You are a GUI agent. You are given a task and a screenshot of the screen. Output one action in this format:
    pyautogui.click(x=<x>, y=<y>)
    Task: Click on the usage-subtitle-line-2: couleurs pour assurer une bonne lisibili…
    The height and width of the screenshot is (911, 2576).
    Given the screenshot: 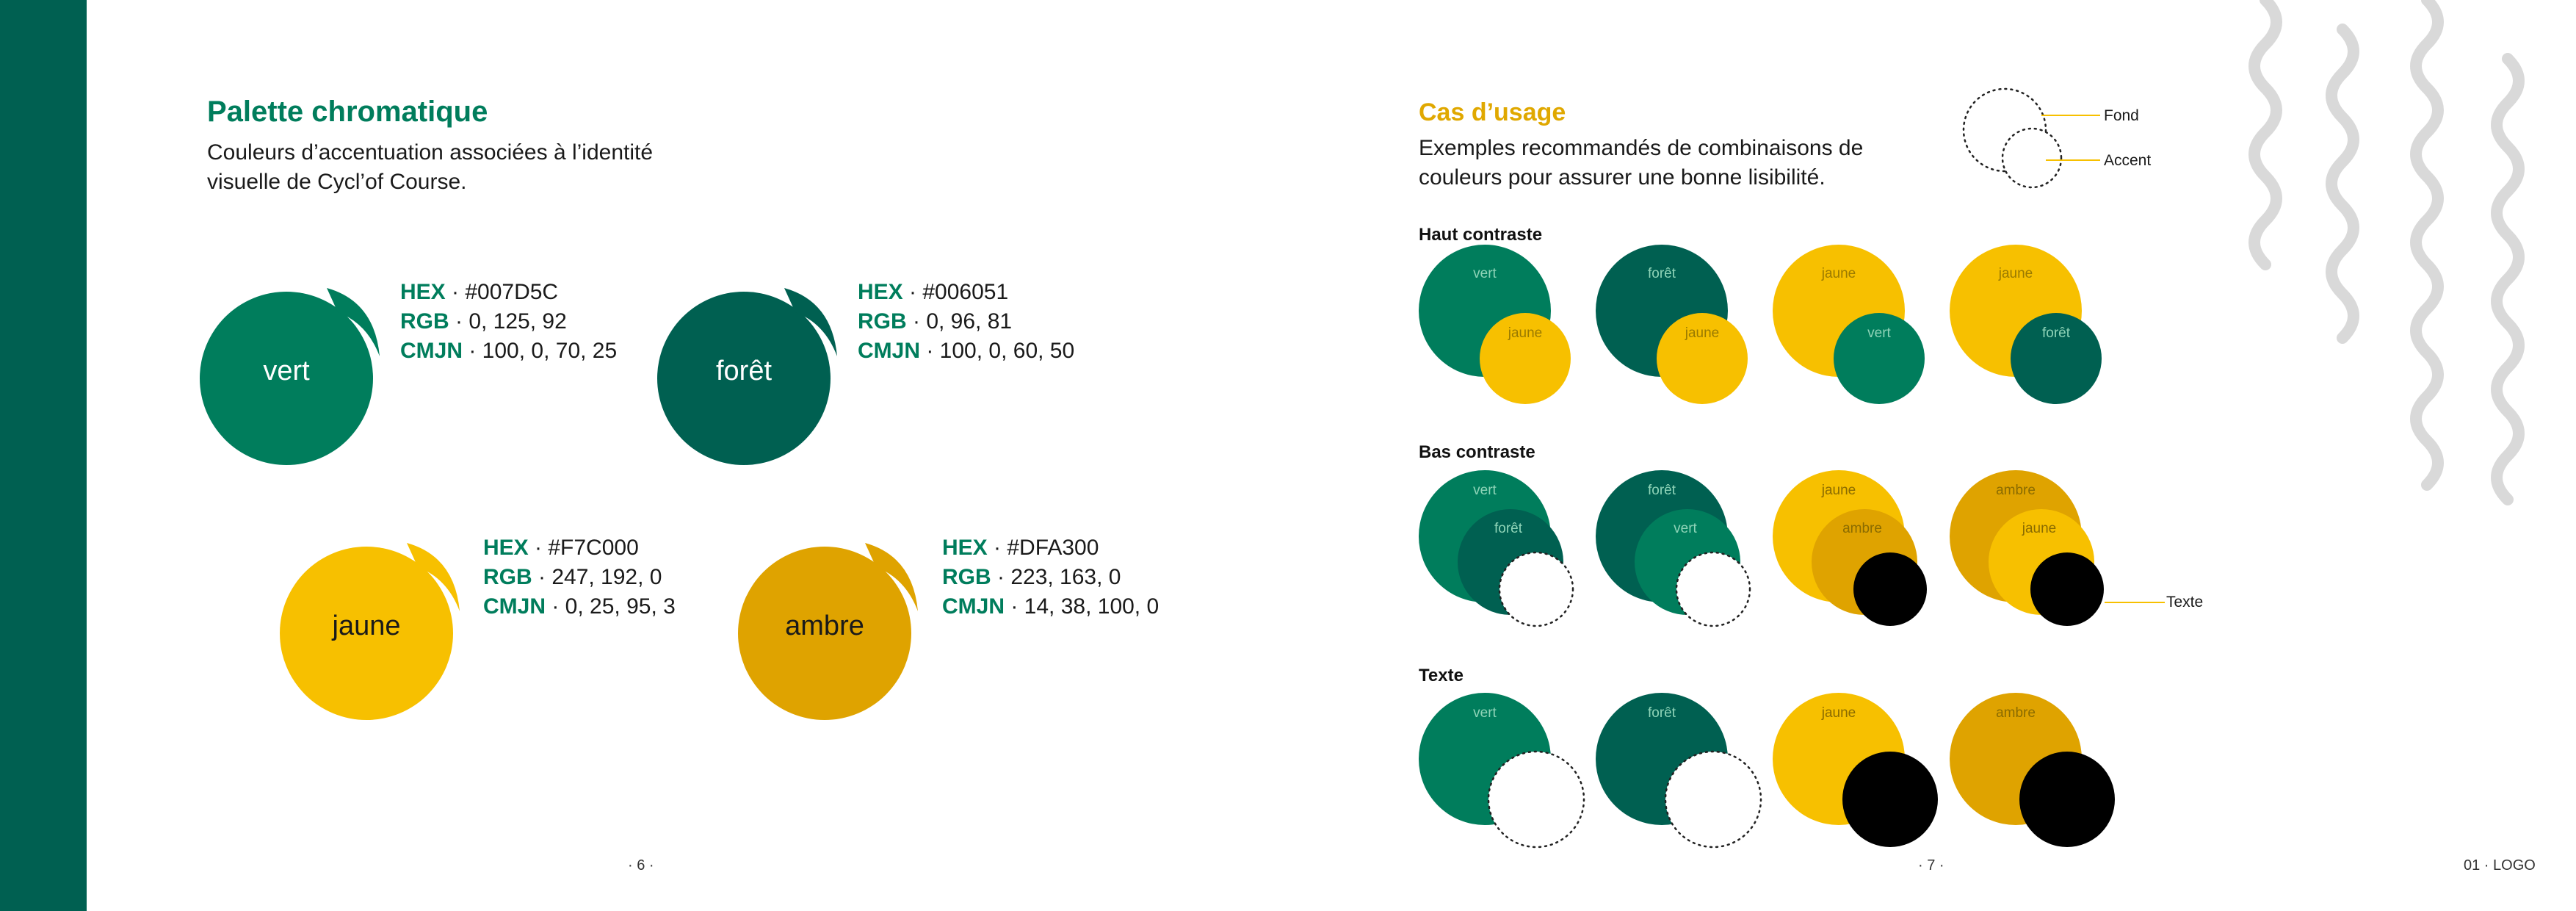 What is the action you would take?
    pyautogui.click(x=1622, y=177)
    